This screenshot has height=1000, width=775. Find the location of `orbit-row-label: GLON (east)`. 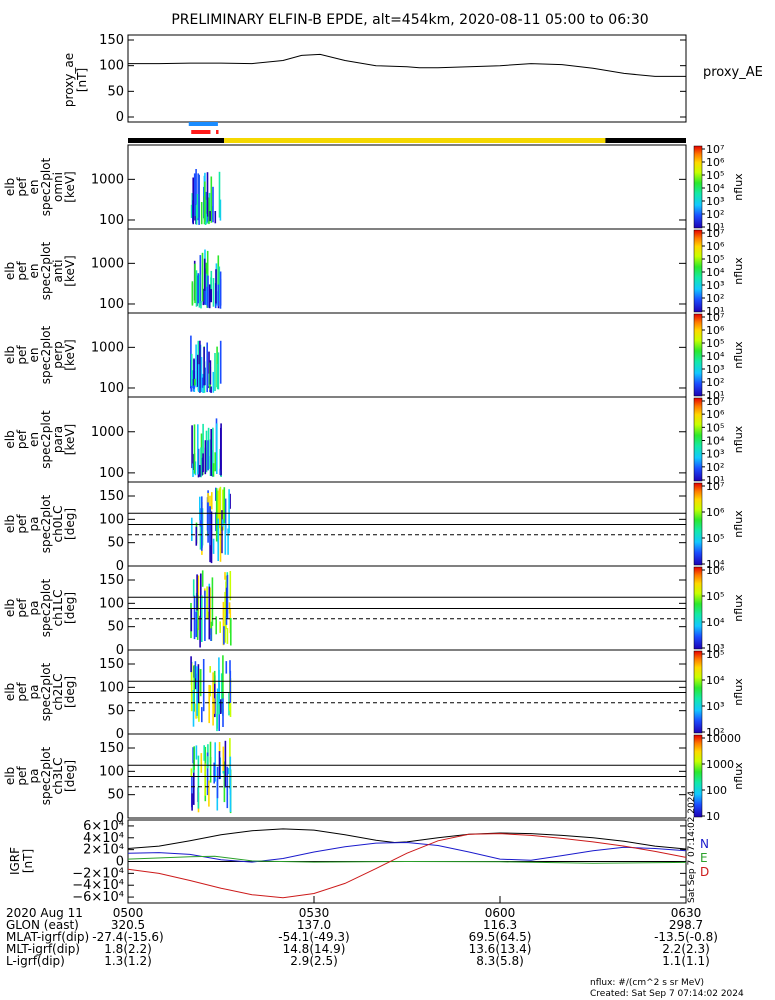

orbit-row-label: GLON (east) is located at coordinates (42, 925).